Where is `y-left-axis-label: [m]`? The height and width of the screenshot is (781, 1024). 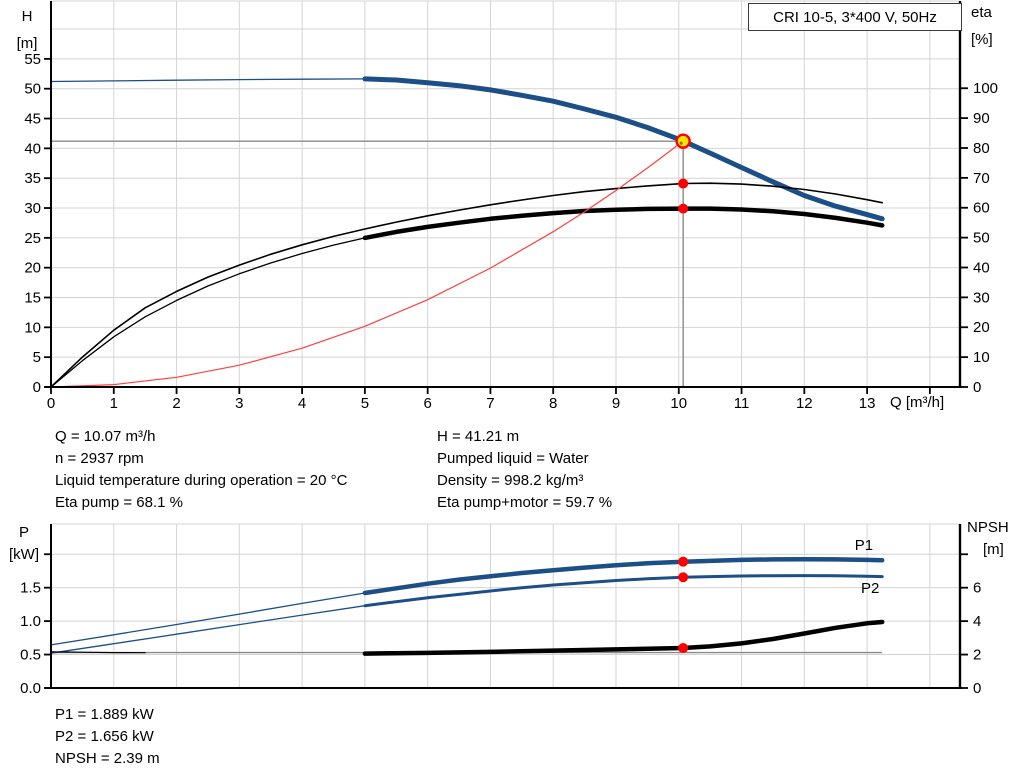 y-left-axis-label: [m] is located at coordinates (27, 43).